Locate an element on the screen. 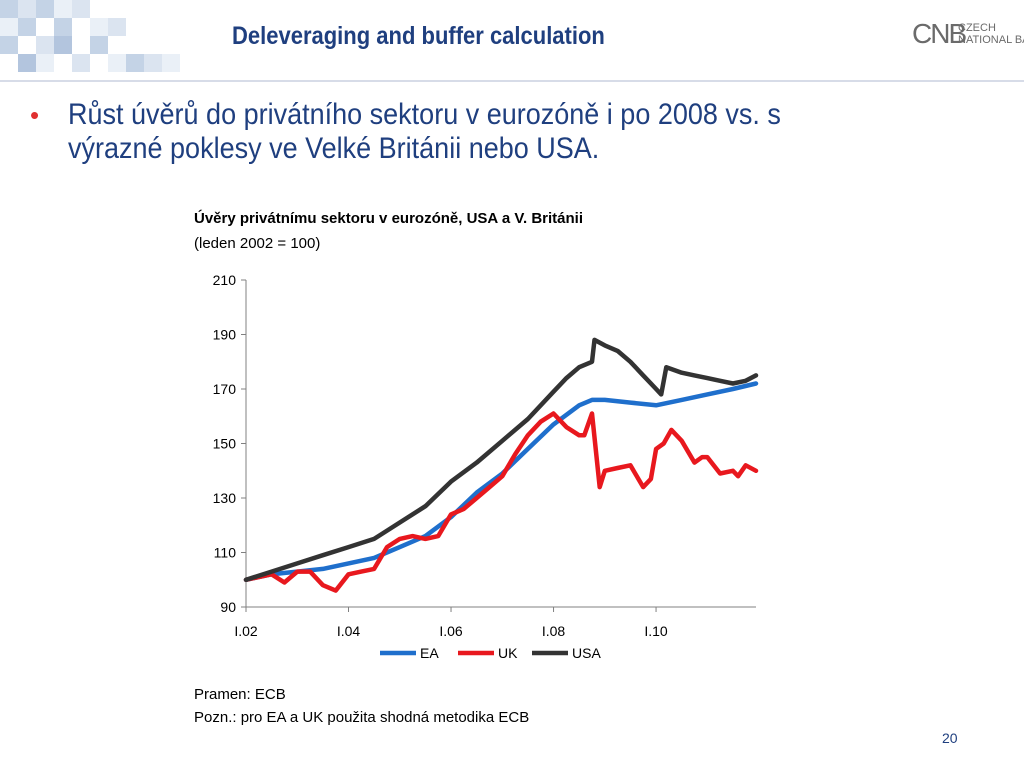 This screenshot has height=768, width=1024. header-mosaic is located at coordinates (90, 36).